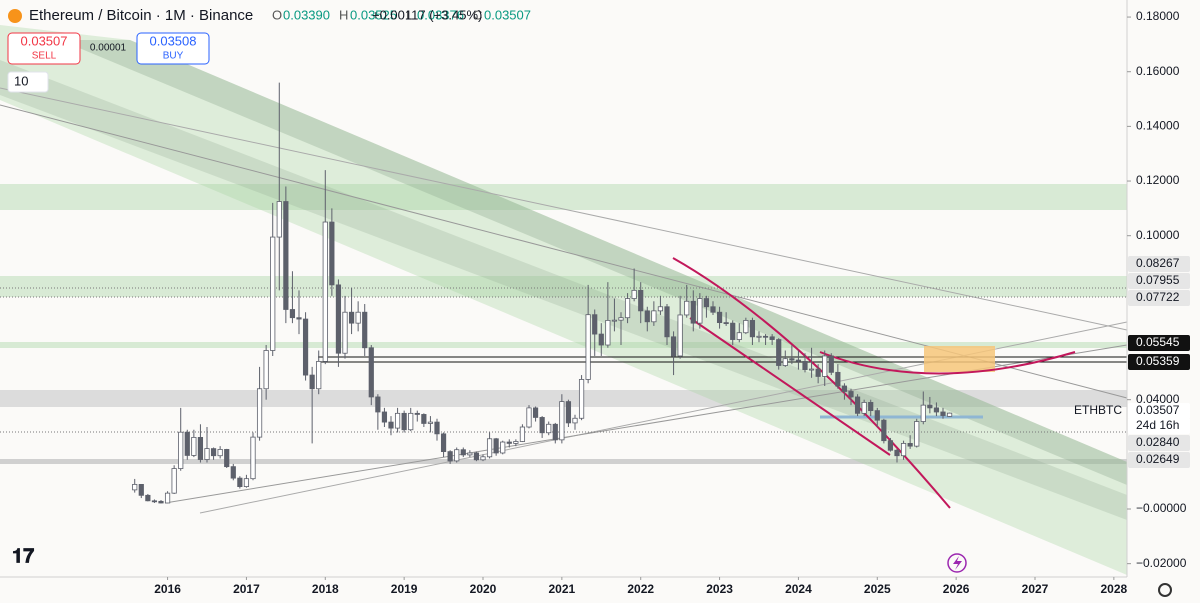 The width and height of the screenshot is (1200, 603). Describe the element at coordinates (1158, 442) in the screenshot. I see `price-label: 0.02840` at that location.